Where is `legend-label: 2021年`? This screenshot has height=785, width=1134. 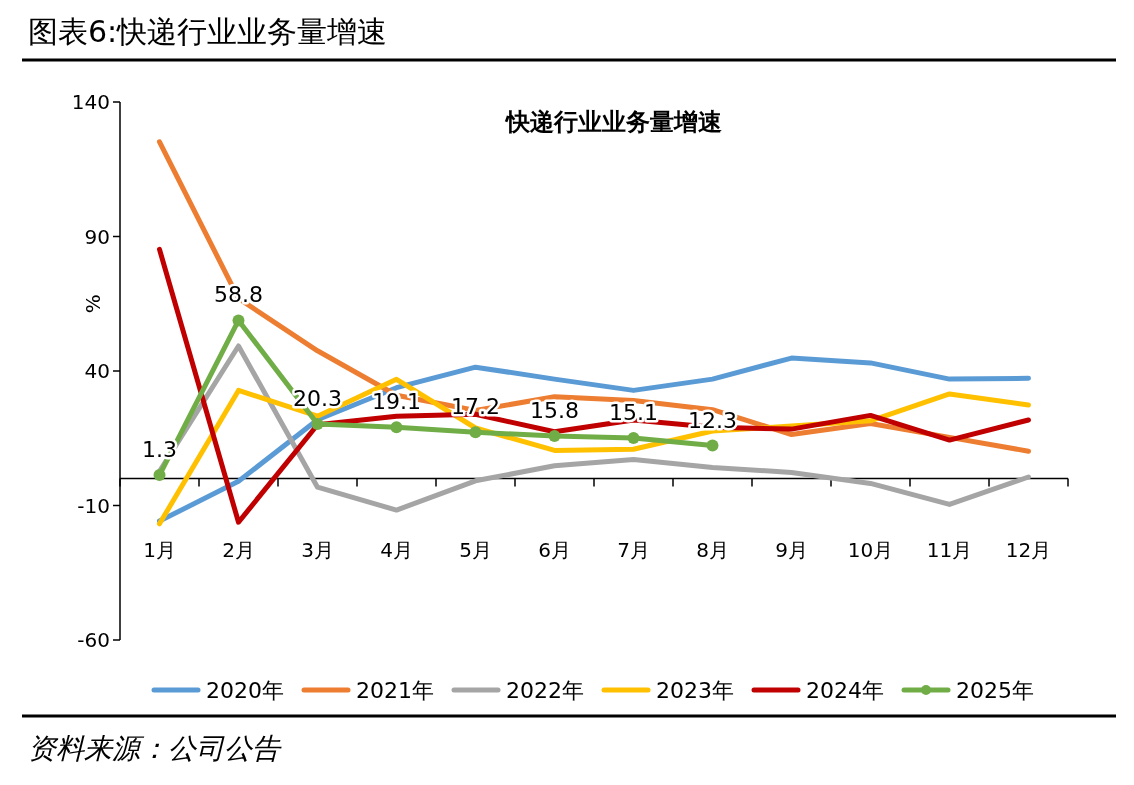
legend-label: 2021年 is located at coordinates (395, 690).